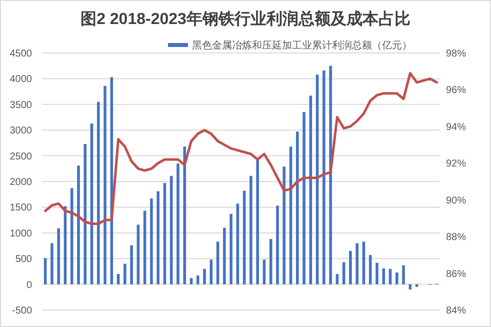 This screenshot has width=491, height=327. Describe the element at coordinates (21, 156) in the screenshot. I see `y-tick-label: 2500` at that location.